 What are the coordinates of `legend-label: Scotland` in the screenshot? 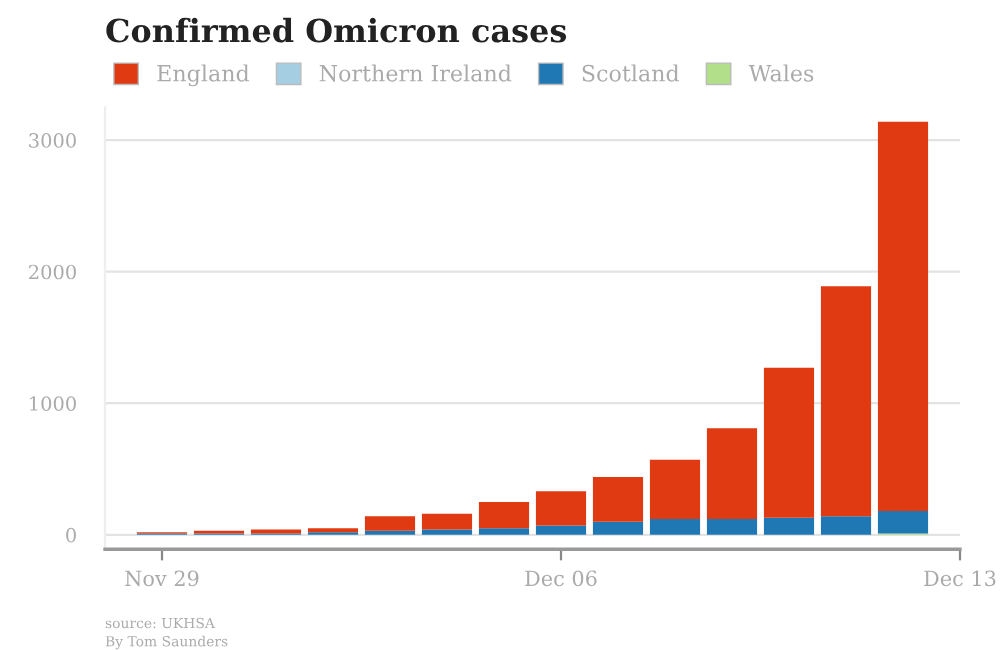 It's located at (631, 73).